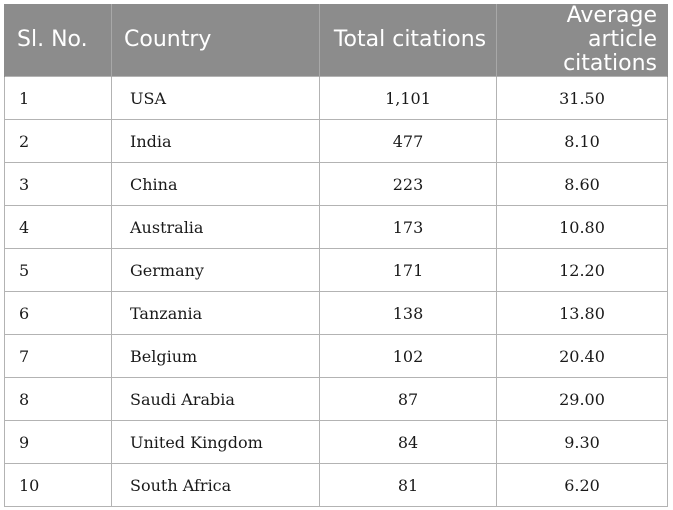  I want to click on cell-average-citations: 12.20, so click(582, 270).